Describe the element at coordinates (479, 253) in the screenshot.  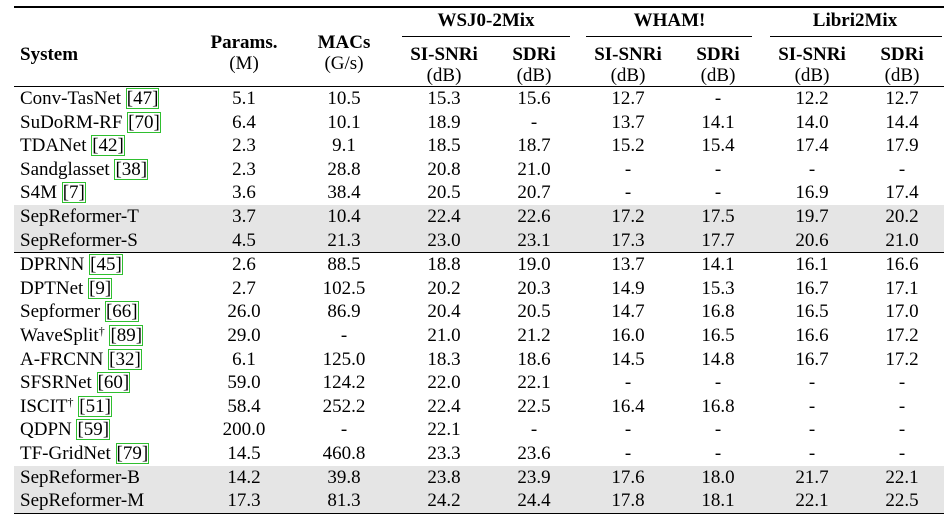
I see `section-rule` at that location.